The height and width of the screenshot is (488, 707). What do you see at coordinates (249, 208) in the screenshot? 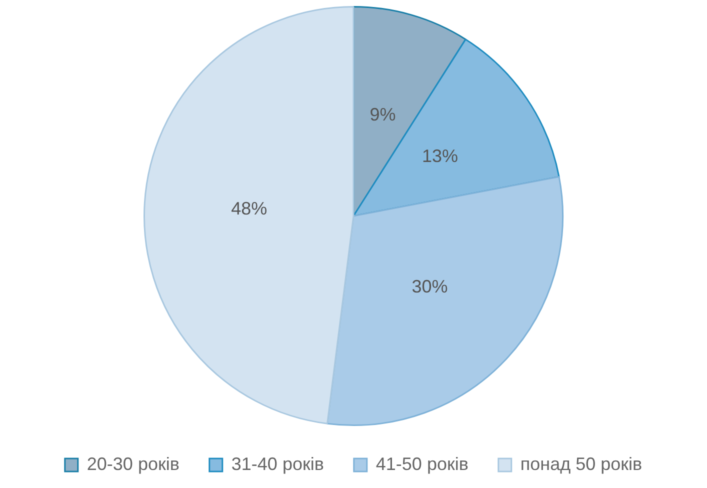
I see `data-label: 48%` at bounding box center [249, 208].